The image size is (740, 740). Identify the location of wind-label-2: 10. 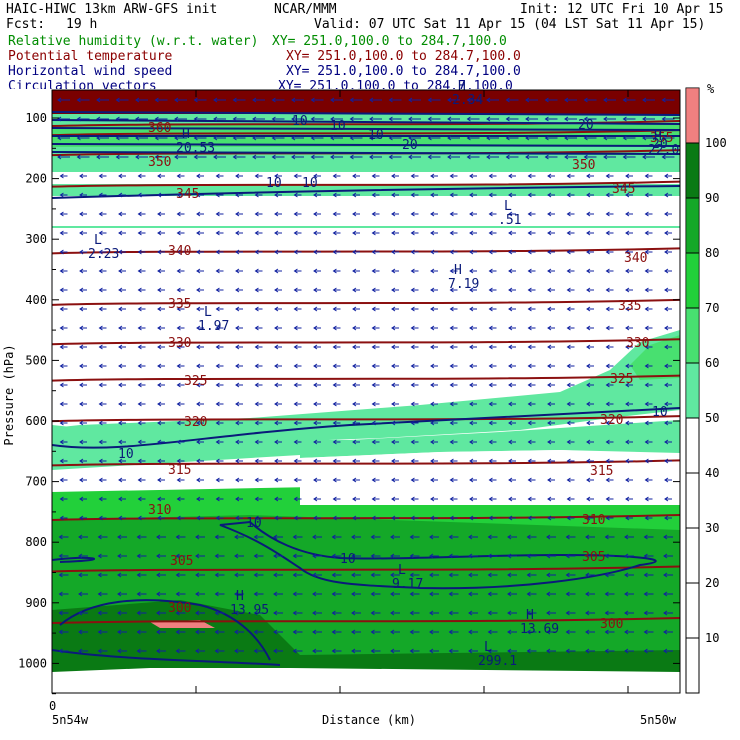
(376, 135).